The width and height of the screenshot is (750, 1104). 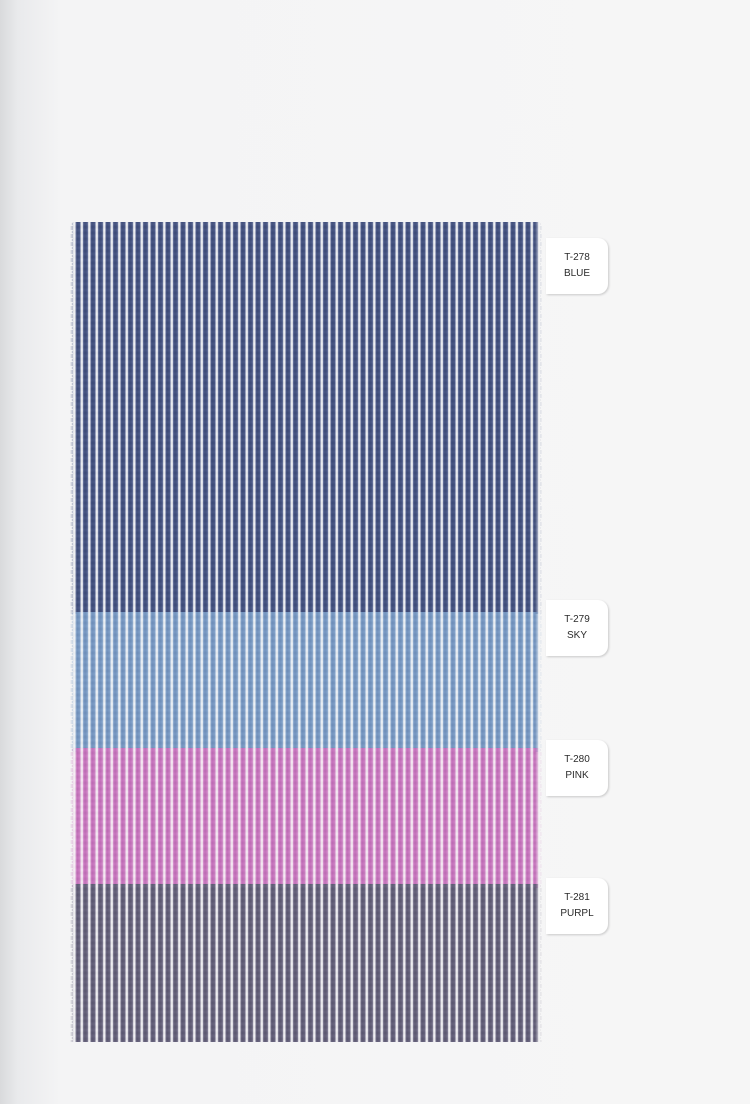 I want to click on swatch-label-purpl: T-281 PURPL, so click(x=577, y=906).